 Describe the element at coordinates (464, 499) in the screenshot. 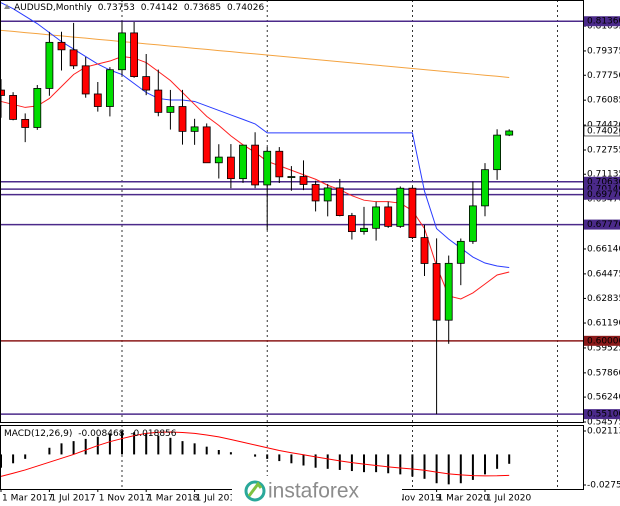

I see `x-tick-label: 1 Mar 2020` at that location.